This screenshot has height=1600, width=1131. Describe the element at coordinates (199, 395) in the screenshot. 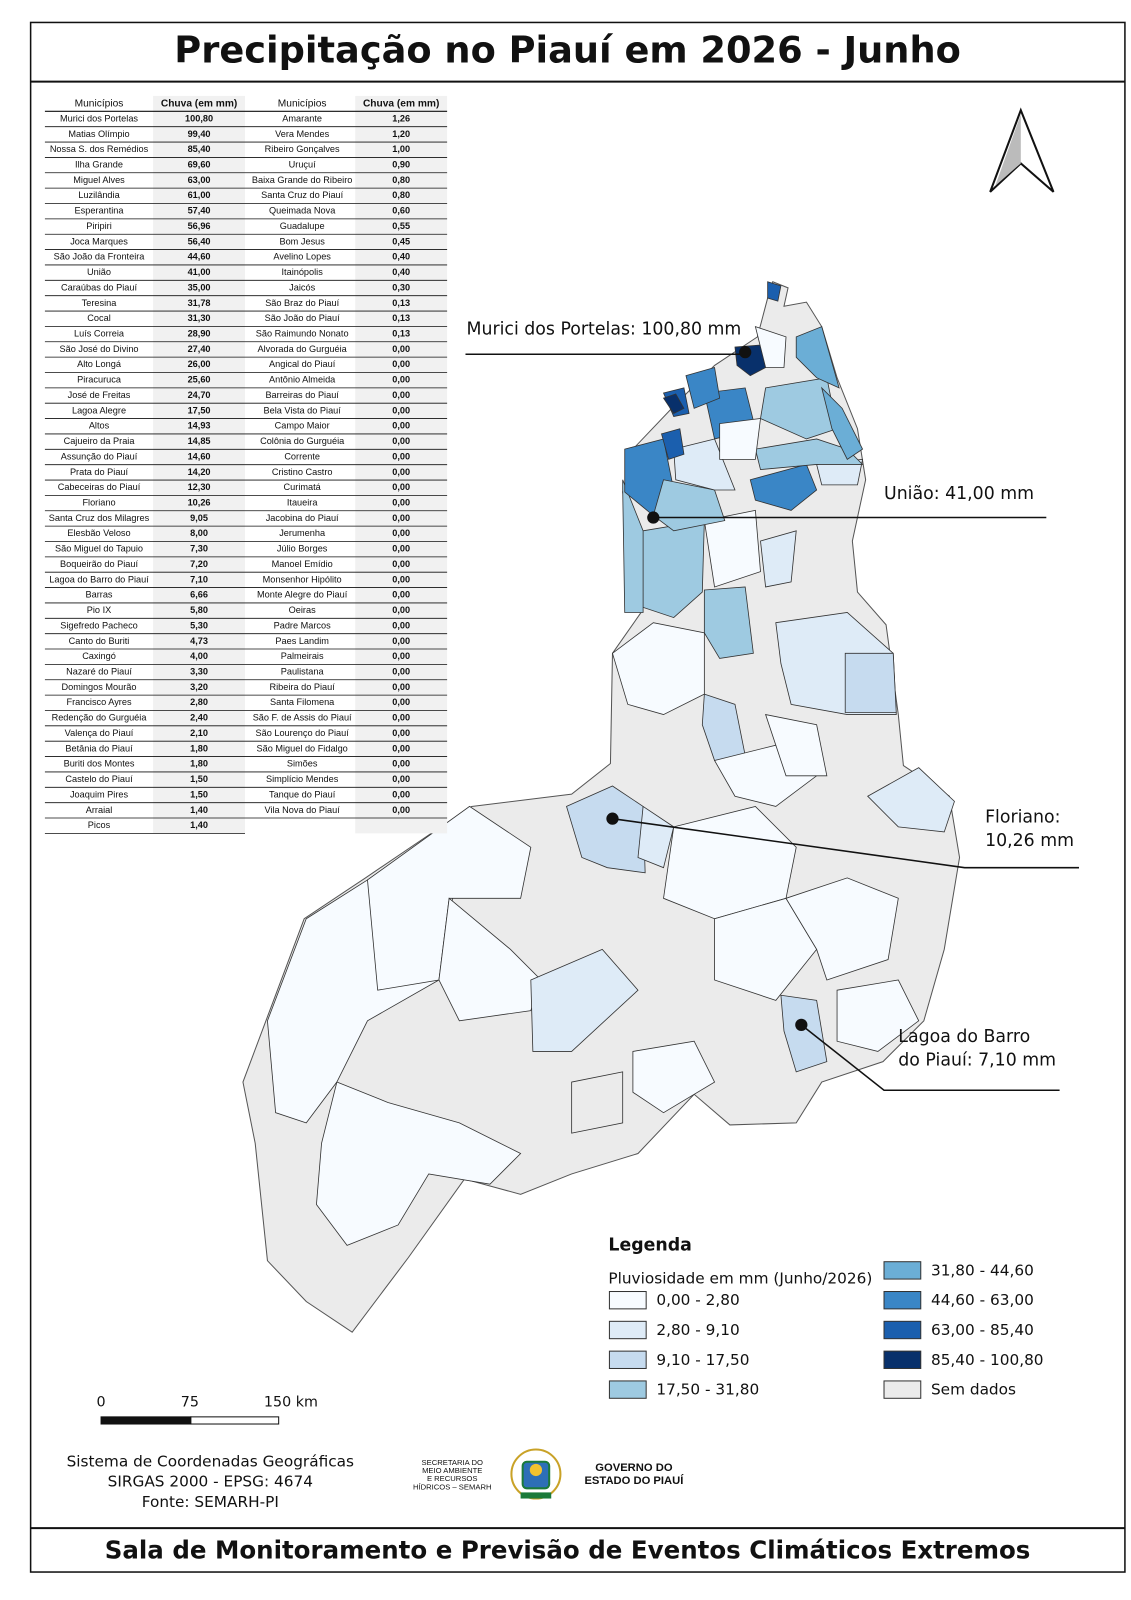

I see `rainfall-value: 24,70` at that location.